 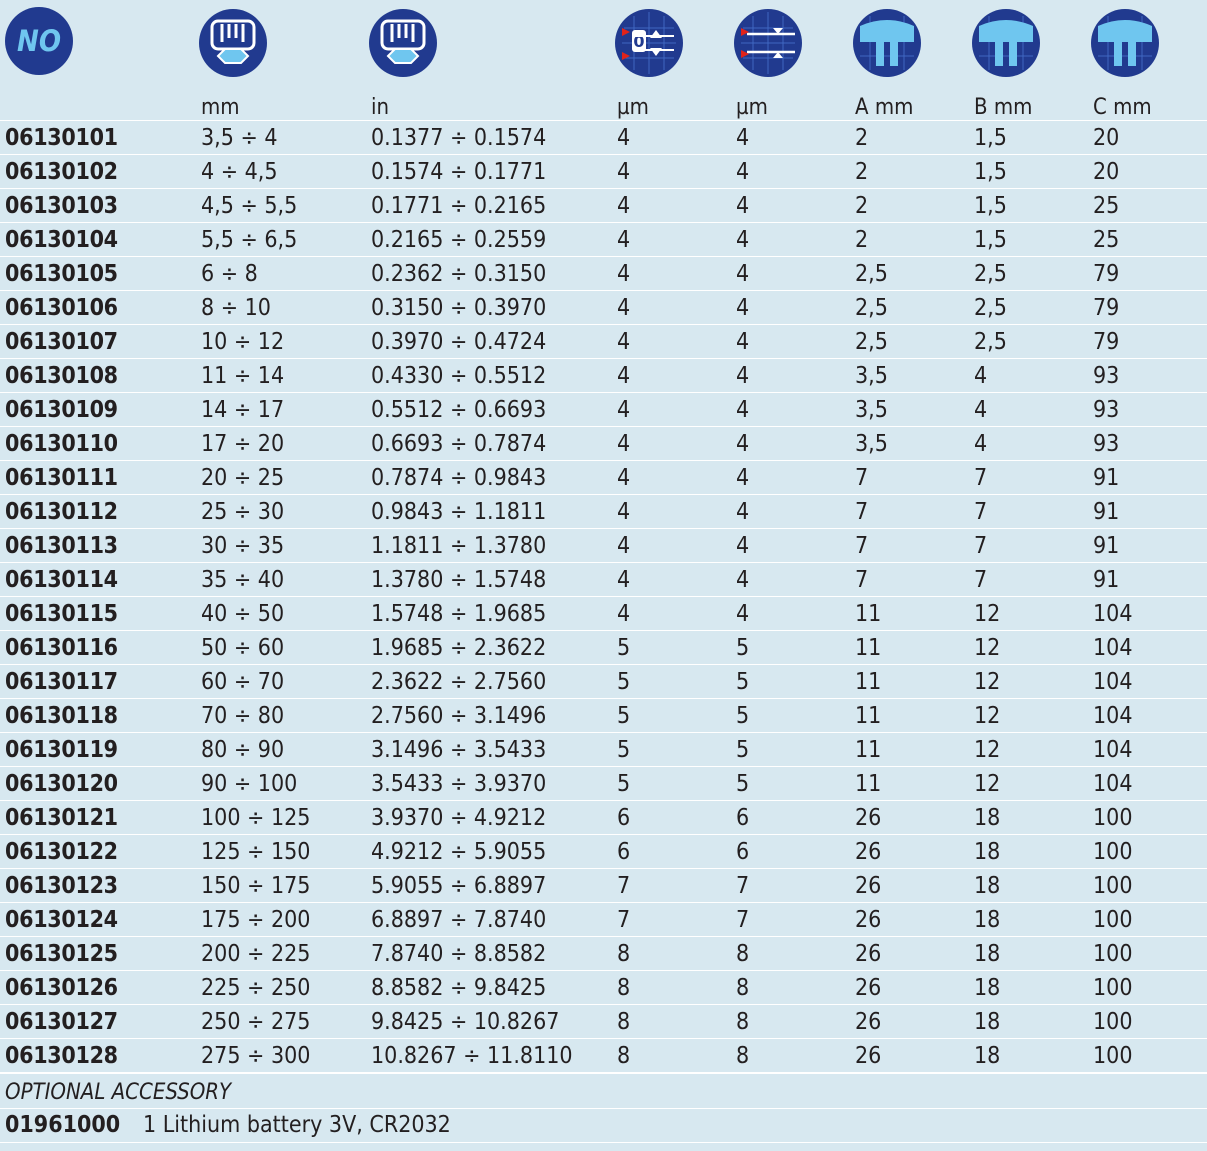 What do you see at coordinates (673, 885) in the screenshot?
I see `resolution-um-cell: 7` at bounding box center [673, 885].